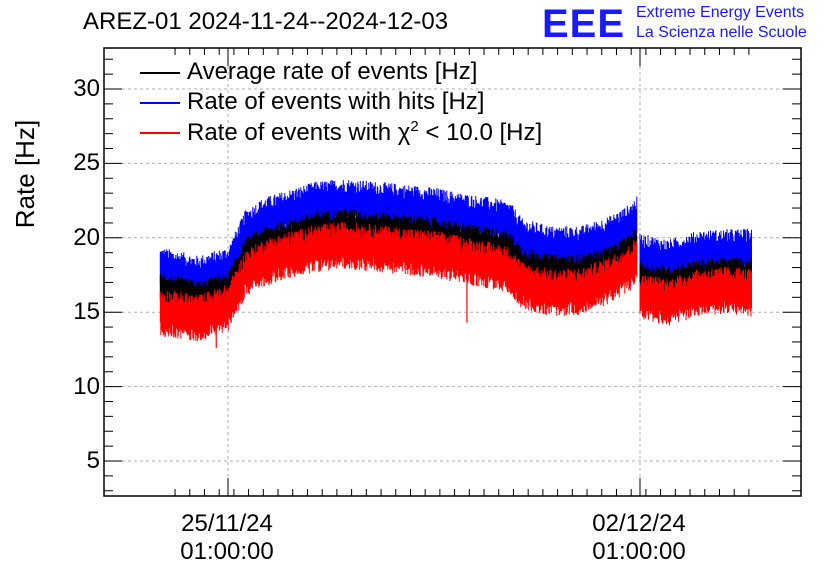  I want to click on chart-title: AREZ-01 2024-11-24--2024-12-03, so click(266, 21).